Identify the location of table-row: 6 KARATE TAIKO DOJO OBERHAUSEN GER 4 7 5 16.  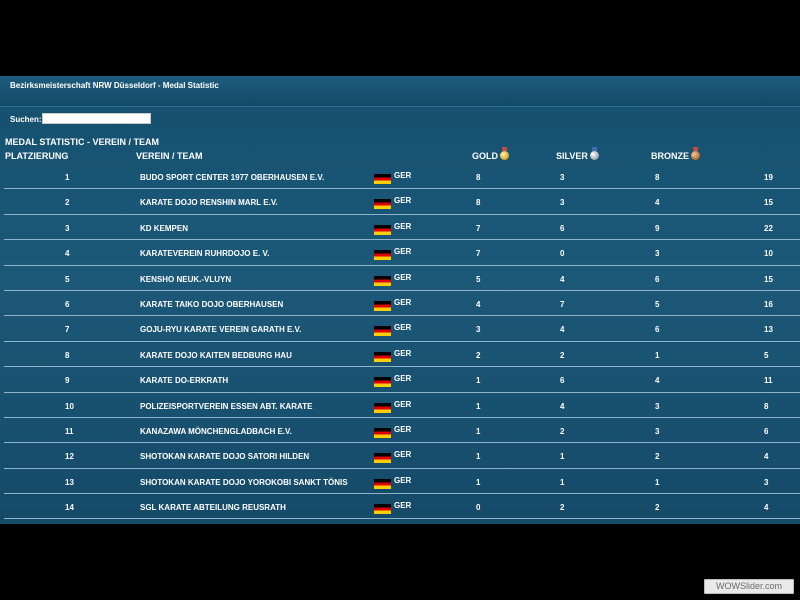
(402, 304).